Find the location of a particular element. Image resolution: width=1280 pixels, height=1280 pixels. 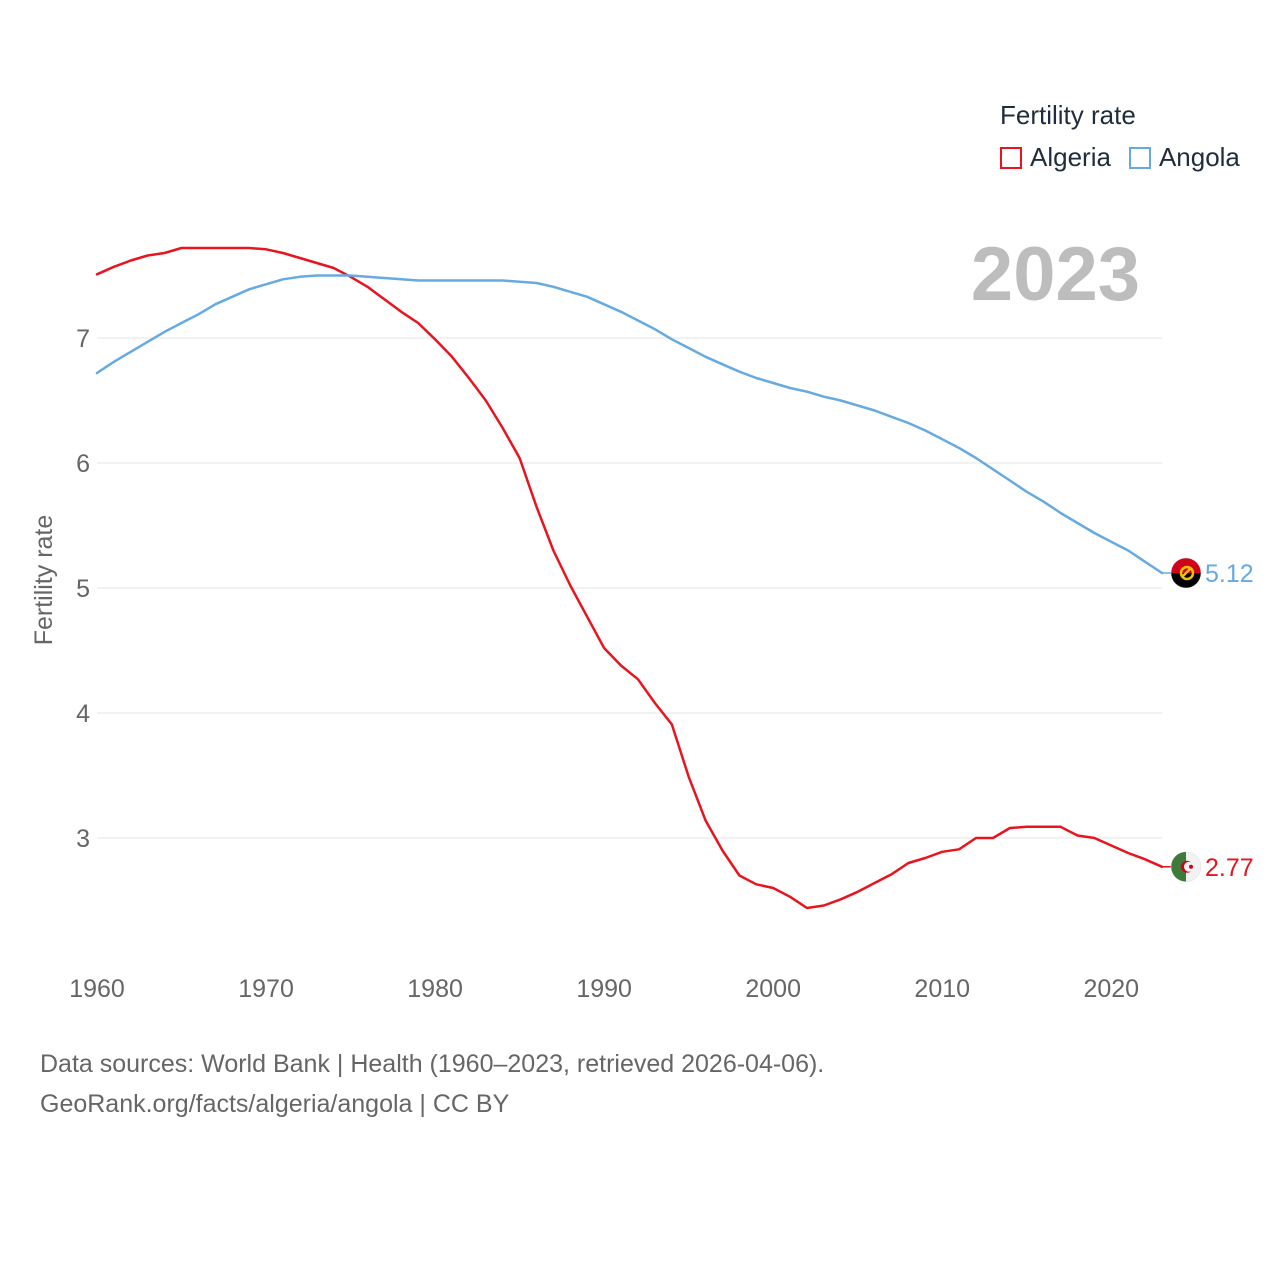

legend-label-algeria: Algeria is located at coordinates (1070, 157).